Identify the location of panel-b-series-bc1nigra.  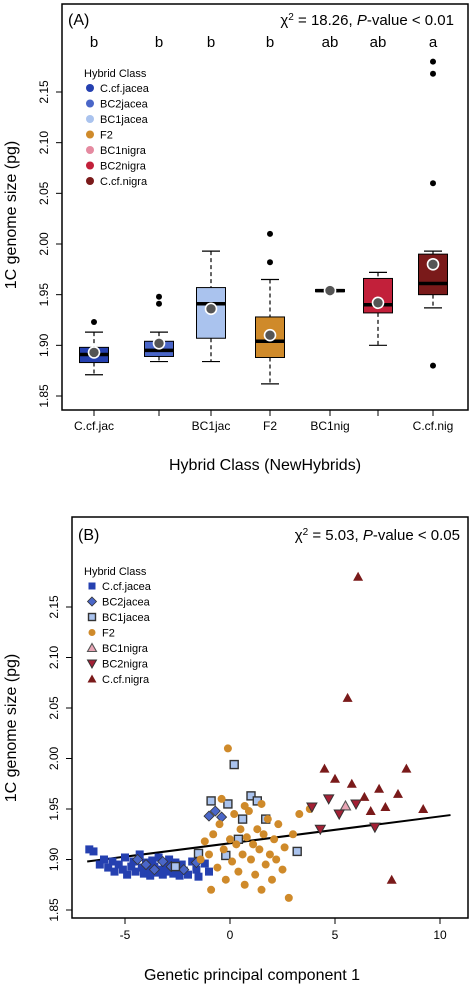
(345, 805).